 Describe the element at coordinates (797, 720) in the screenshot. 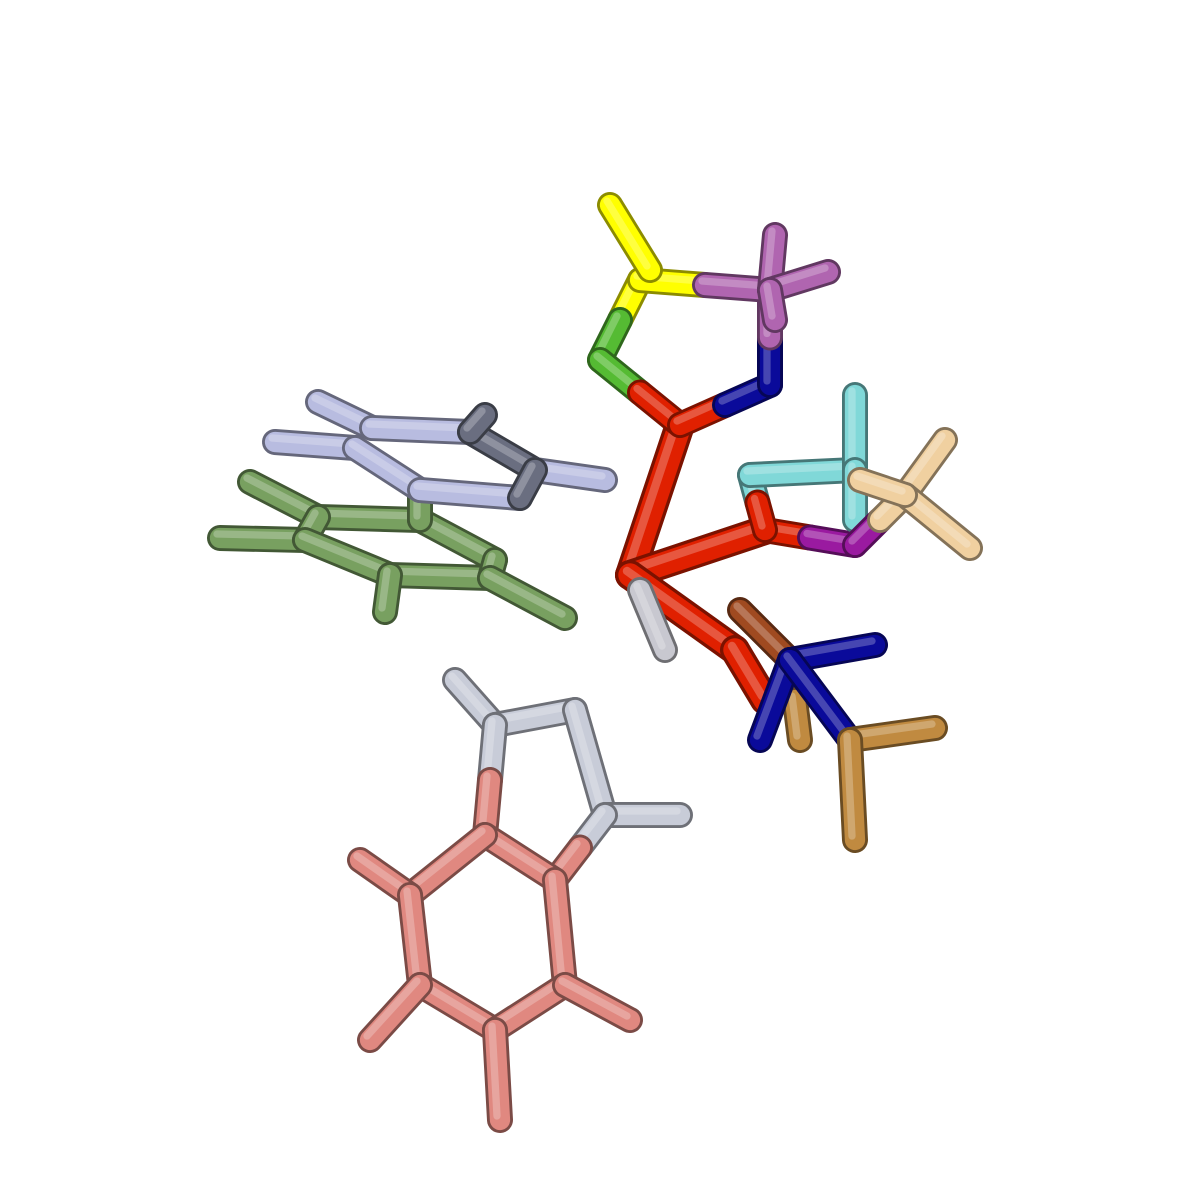

I see `bo-2-b` at that location.